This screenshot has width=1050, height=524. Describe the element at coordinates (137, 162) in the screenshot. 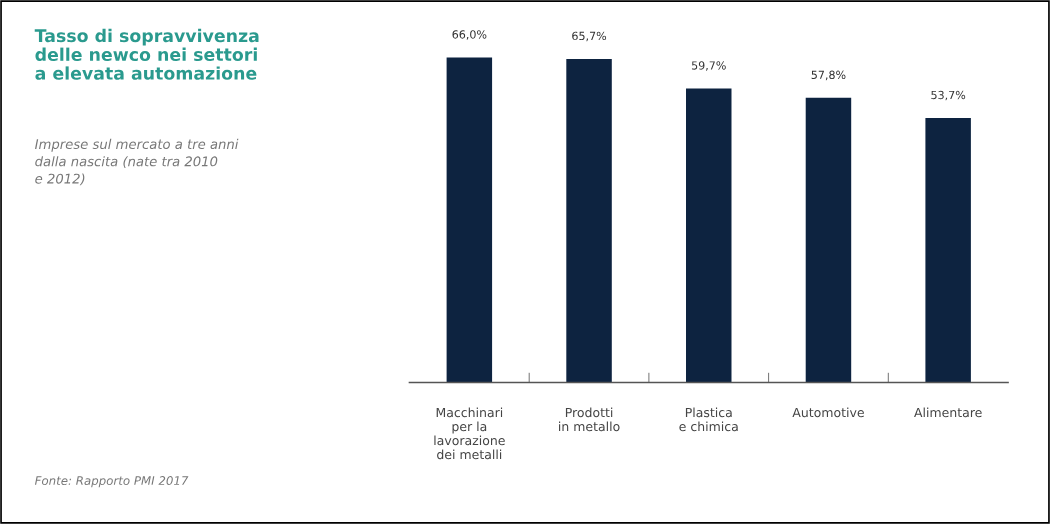

I see `text: Imprese sul mercato a tre anni dalla nascita (nate tra 2010 e 2012)` at that location.